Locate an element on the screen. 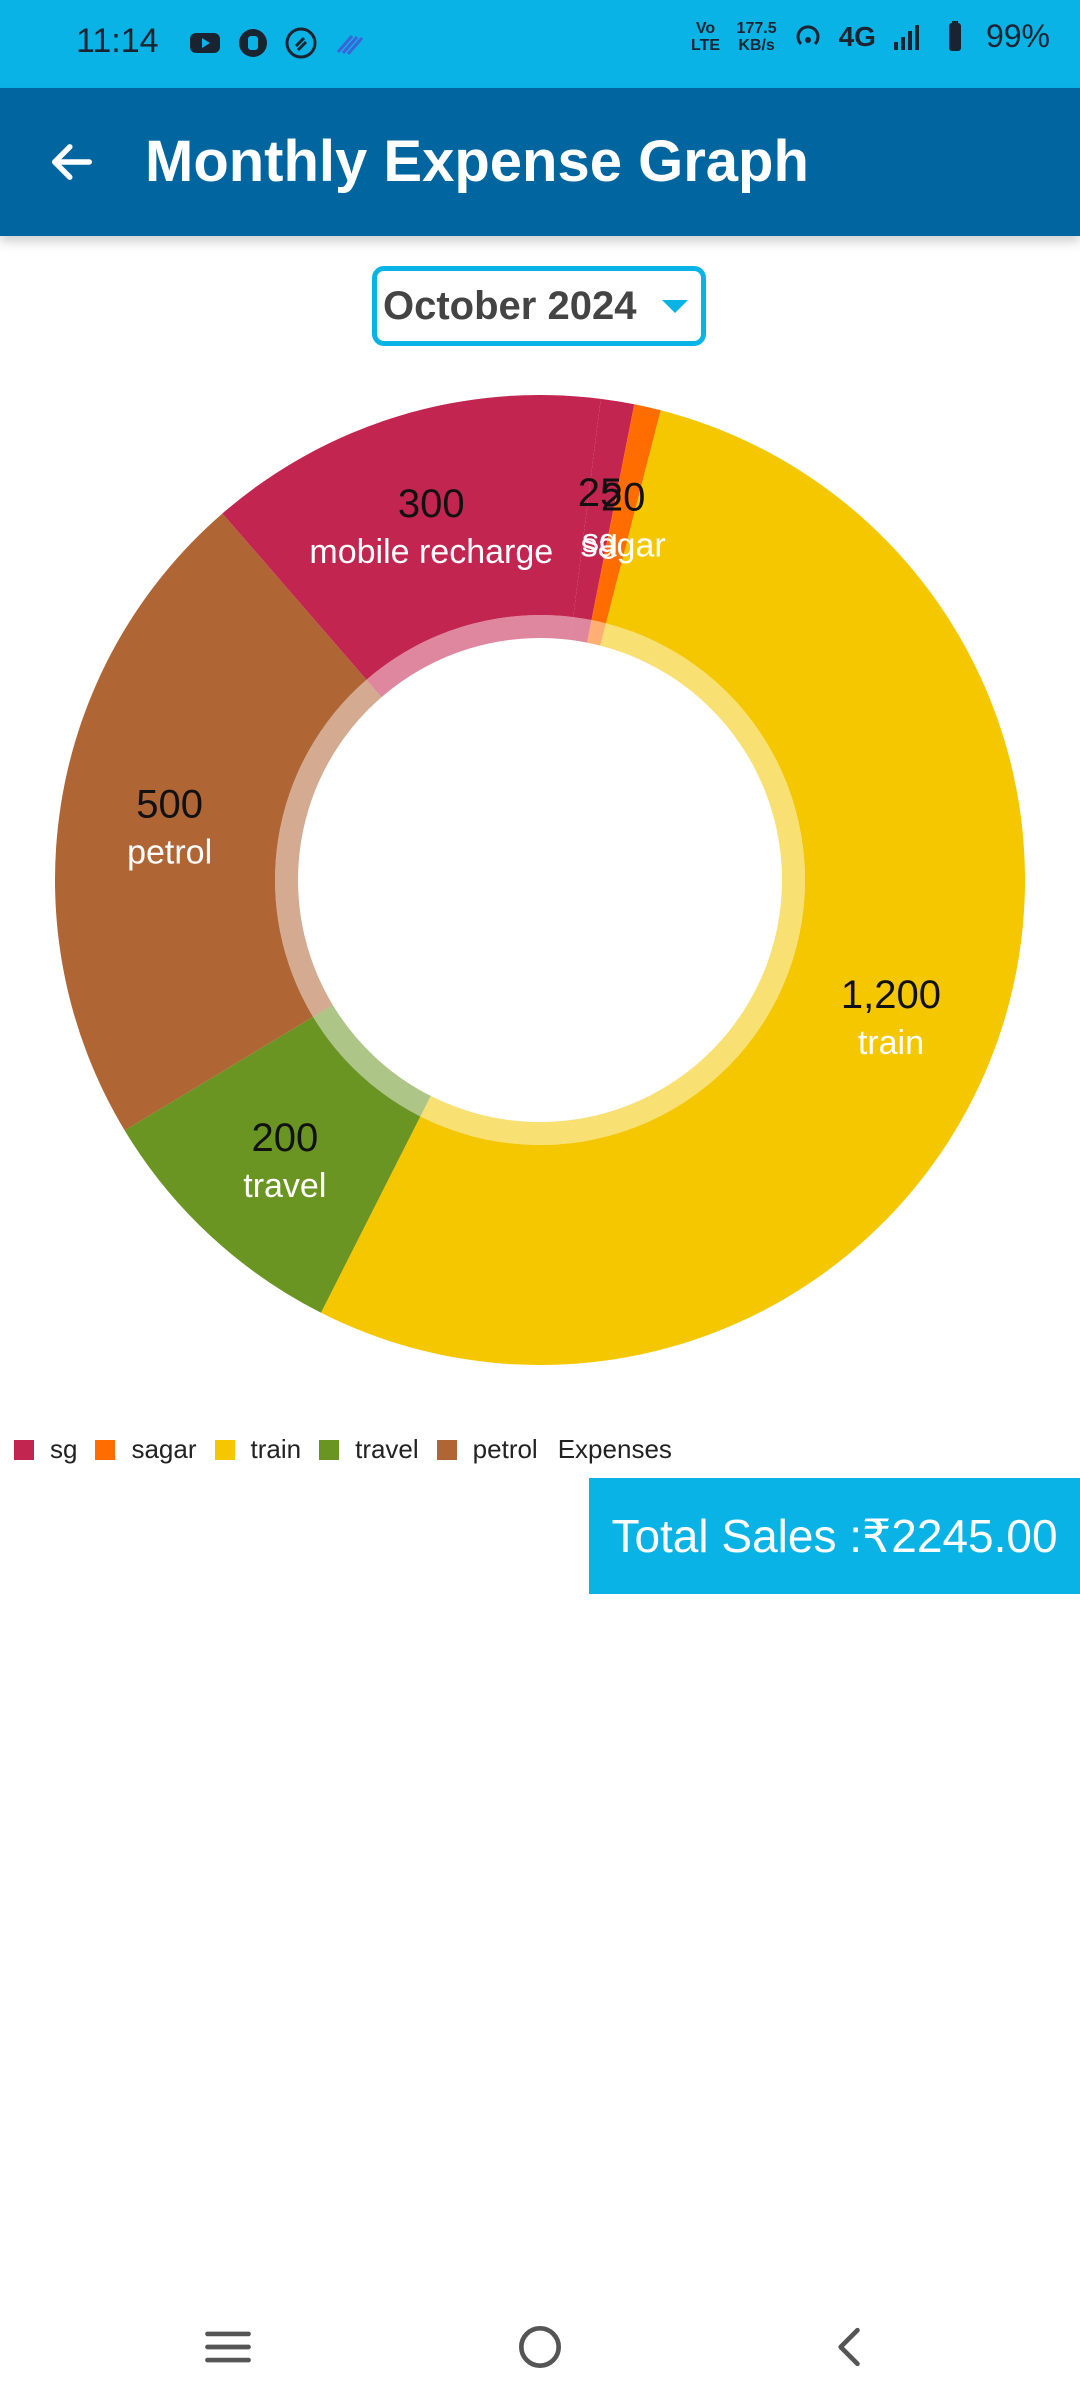 This screenshot has height=2400, width=1080. status-indicators: Vo LTE 177.5 KB/s 4G 99% is located at coordinates (869, 36).